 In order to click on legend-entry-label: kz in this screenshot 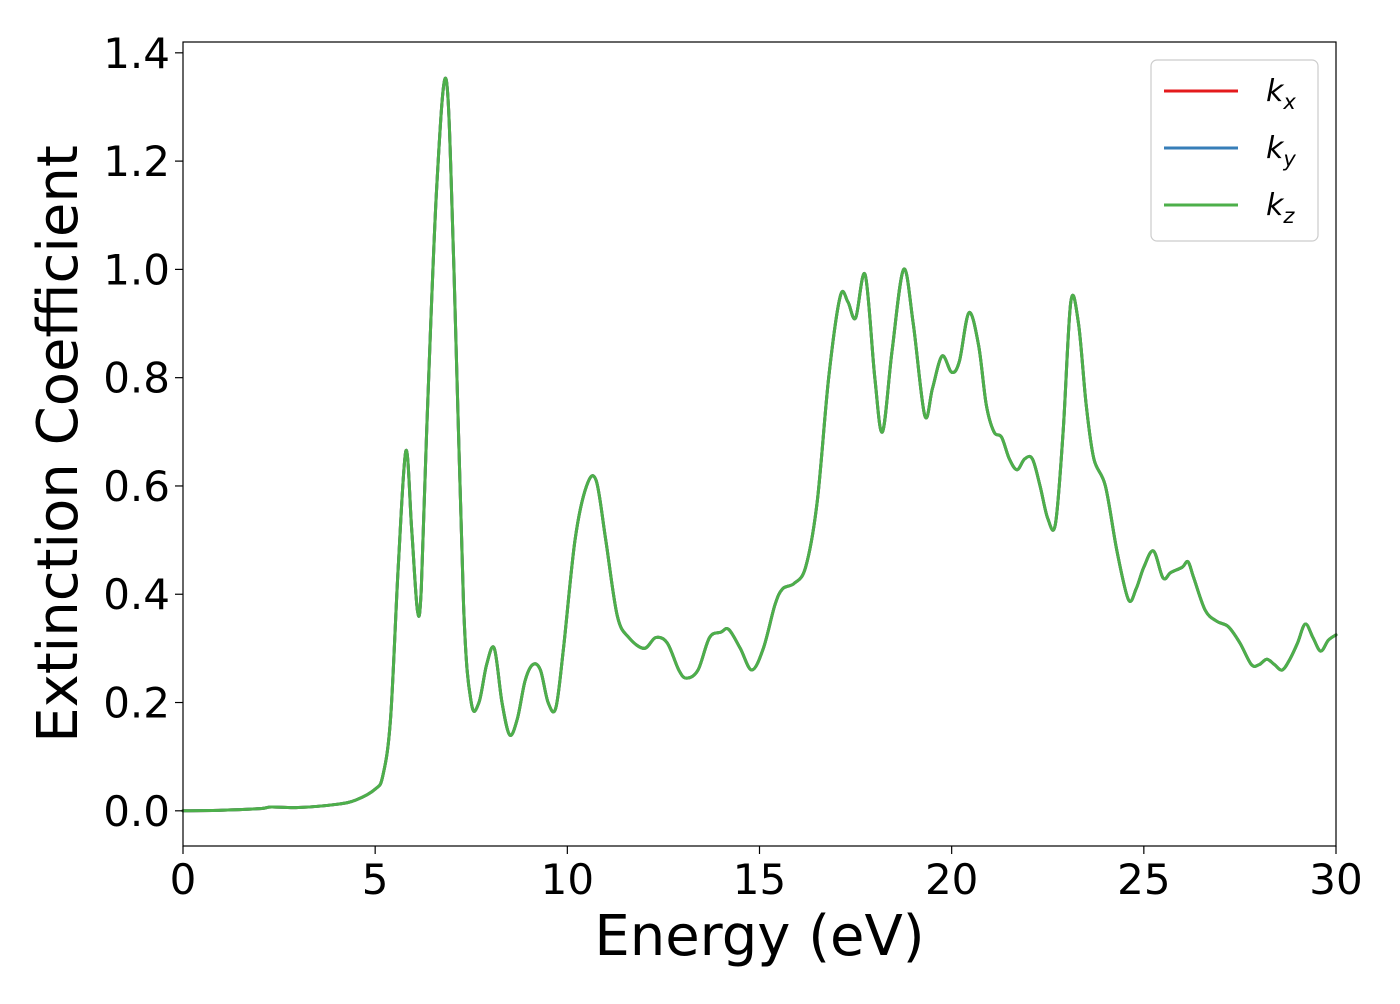, I will do `click(1280, 208)`.